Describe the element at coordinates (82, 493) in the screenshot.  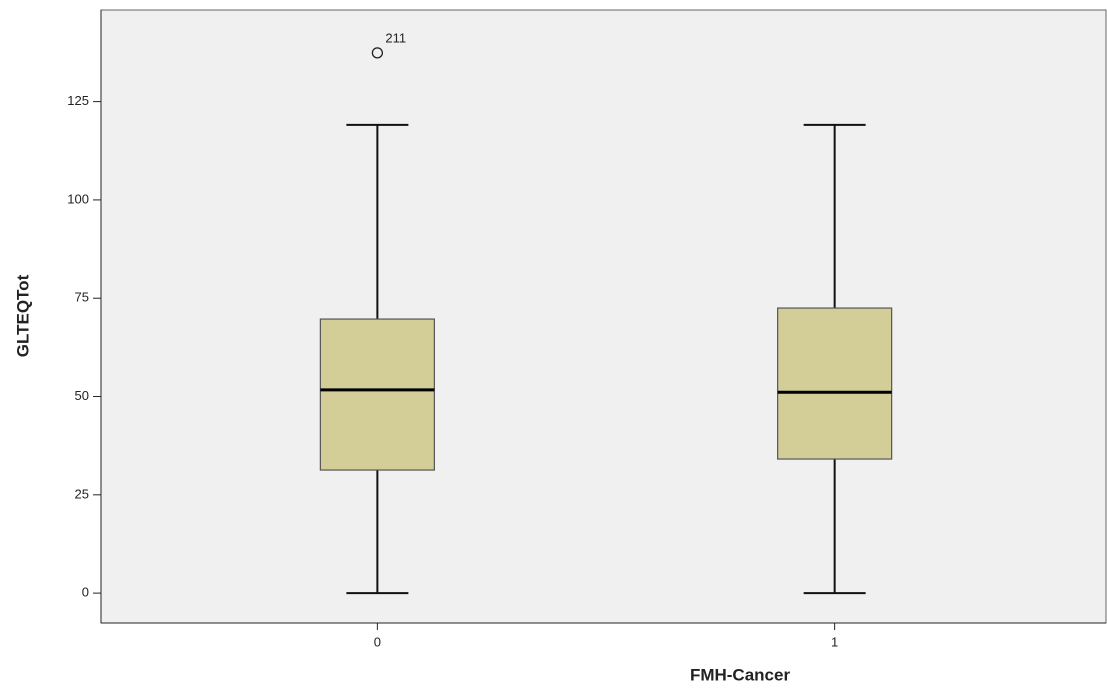
I see `y-tick-label: 25` at that location.